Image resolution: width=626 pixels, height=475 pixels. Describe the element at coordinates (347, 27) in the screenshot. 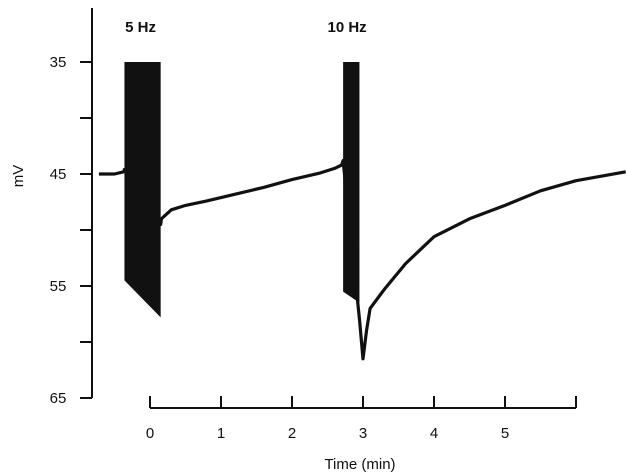

I see `annotation-2: 10 Hz` at that location.